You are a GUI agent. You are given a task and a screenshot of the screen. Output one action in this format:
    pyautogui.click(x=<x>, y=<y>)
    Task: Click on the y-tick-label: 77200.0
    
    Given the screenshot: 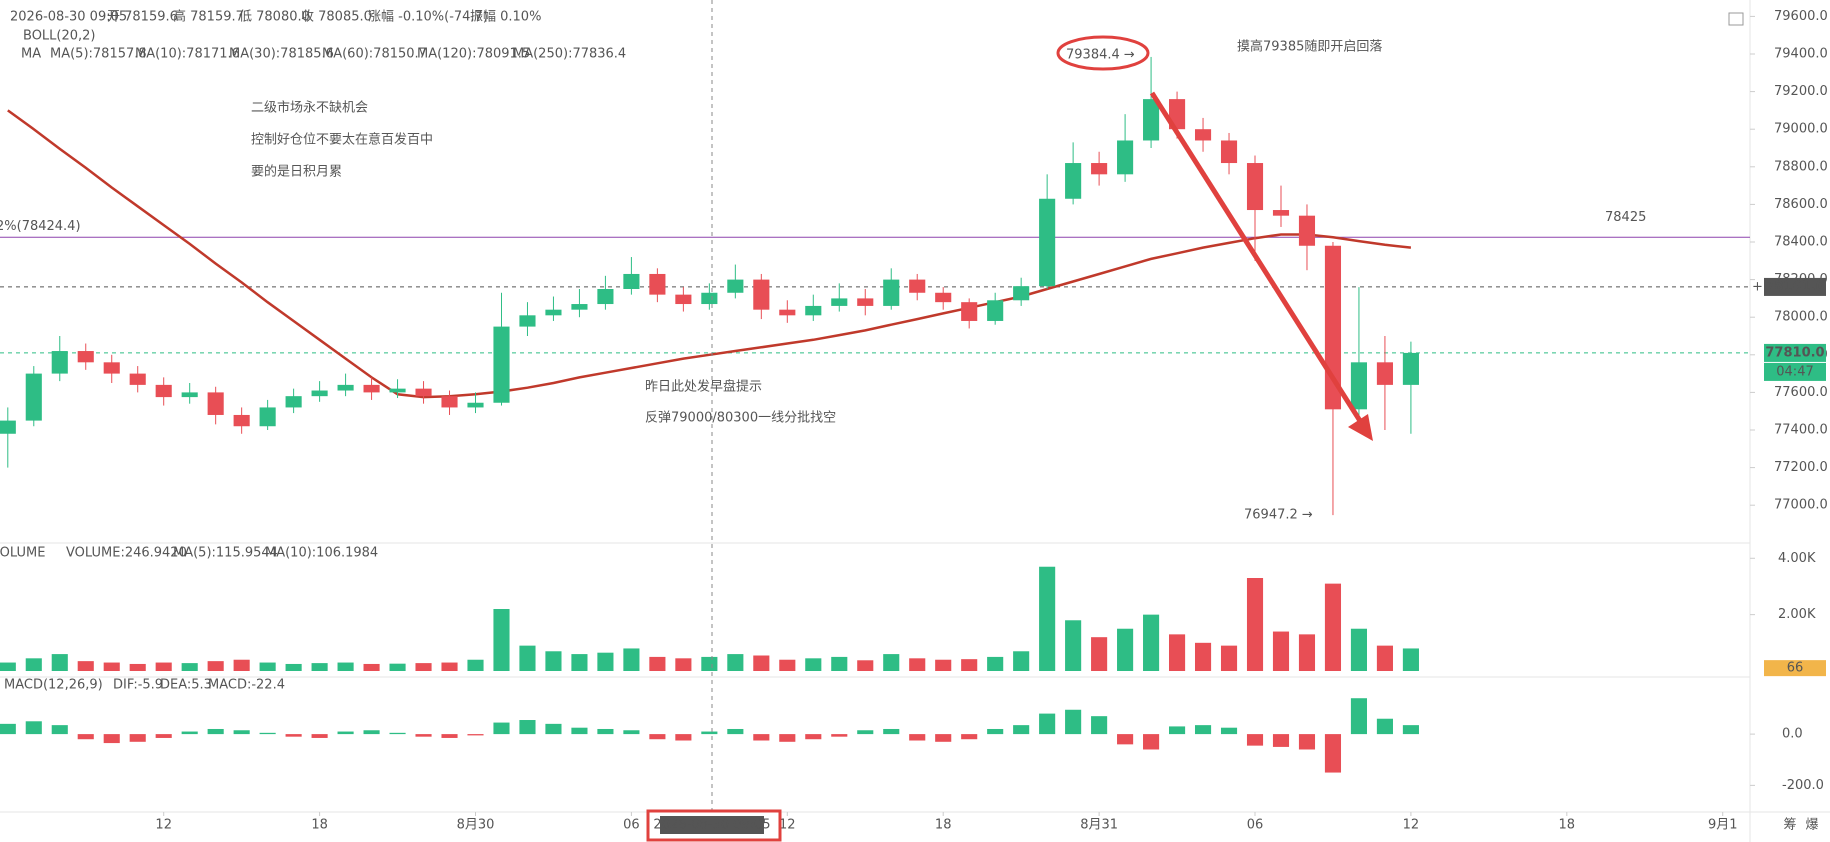 What is the action you would take?
    pyautogui.click(x=1801, y=467)
    